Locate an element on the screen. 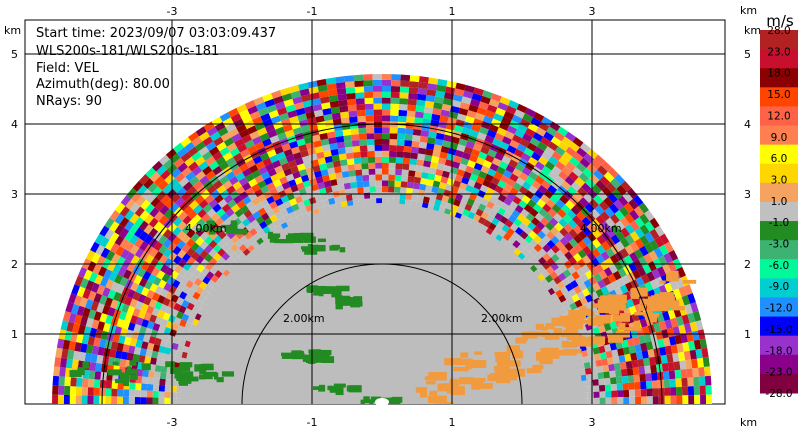  green-echo is located at coordinates (81, 371).